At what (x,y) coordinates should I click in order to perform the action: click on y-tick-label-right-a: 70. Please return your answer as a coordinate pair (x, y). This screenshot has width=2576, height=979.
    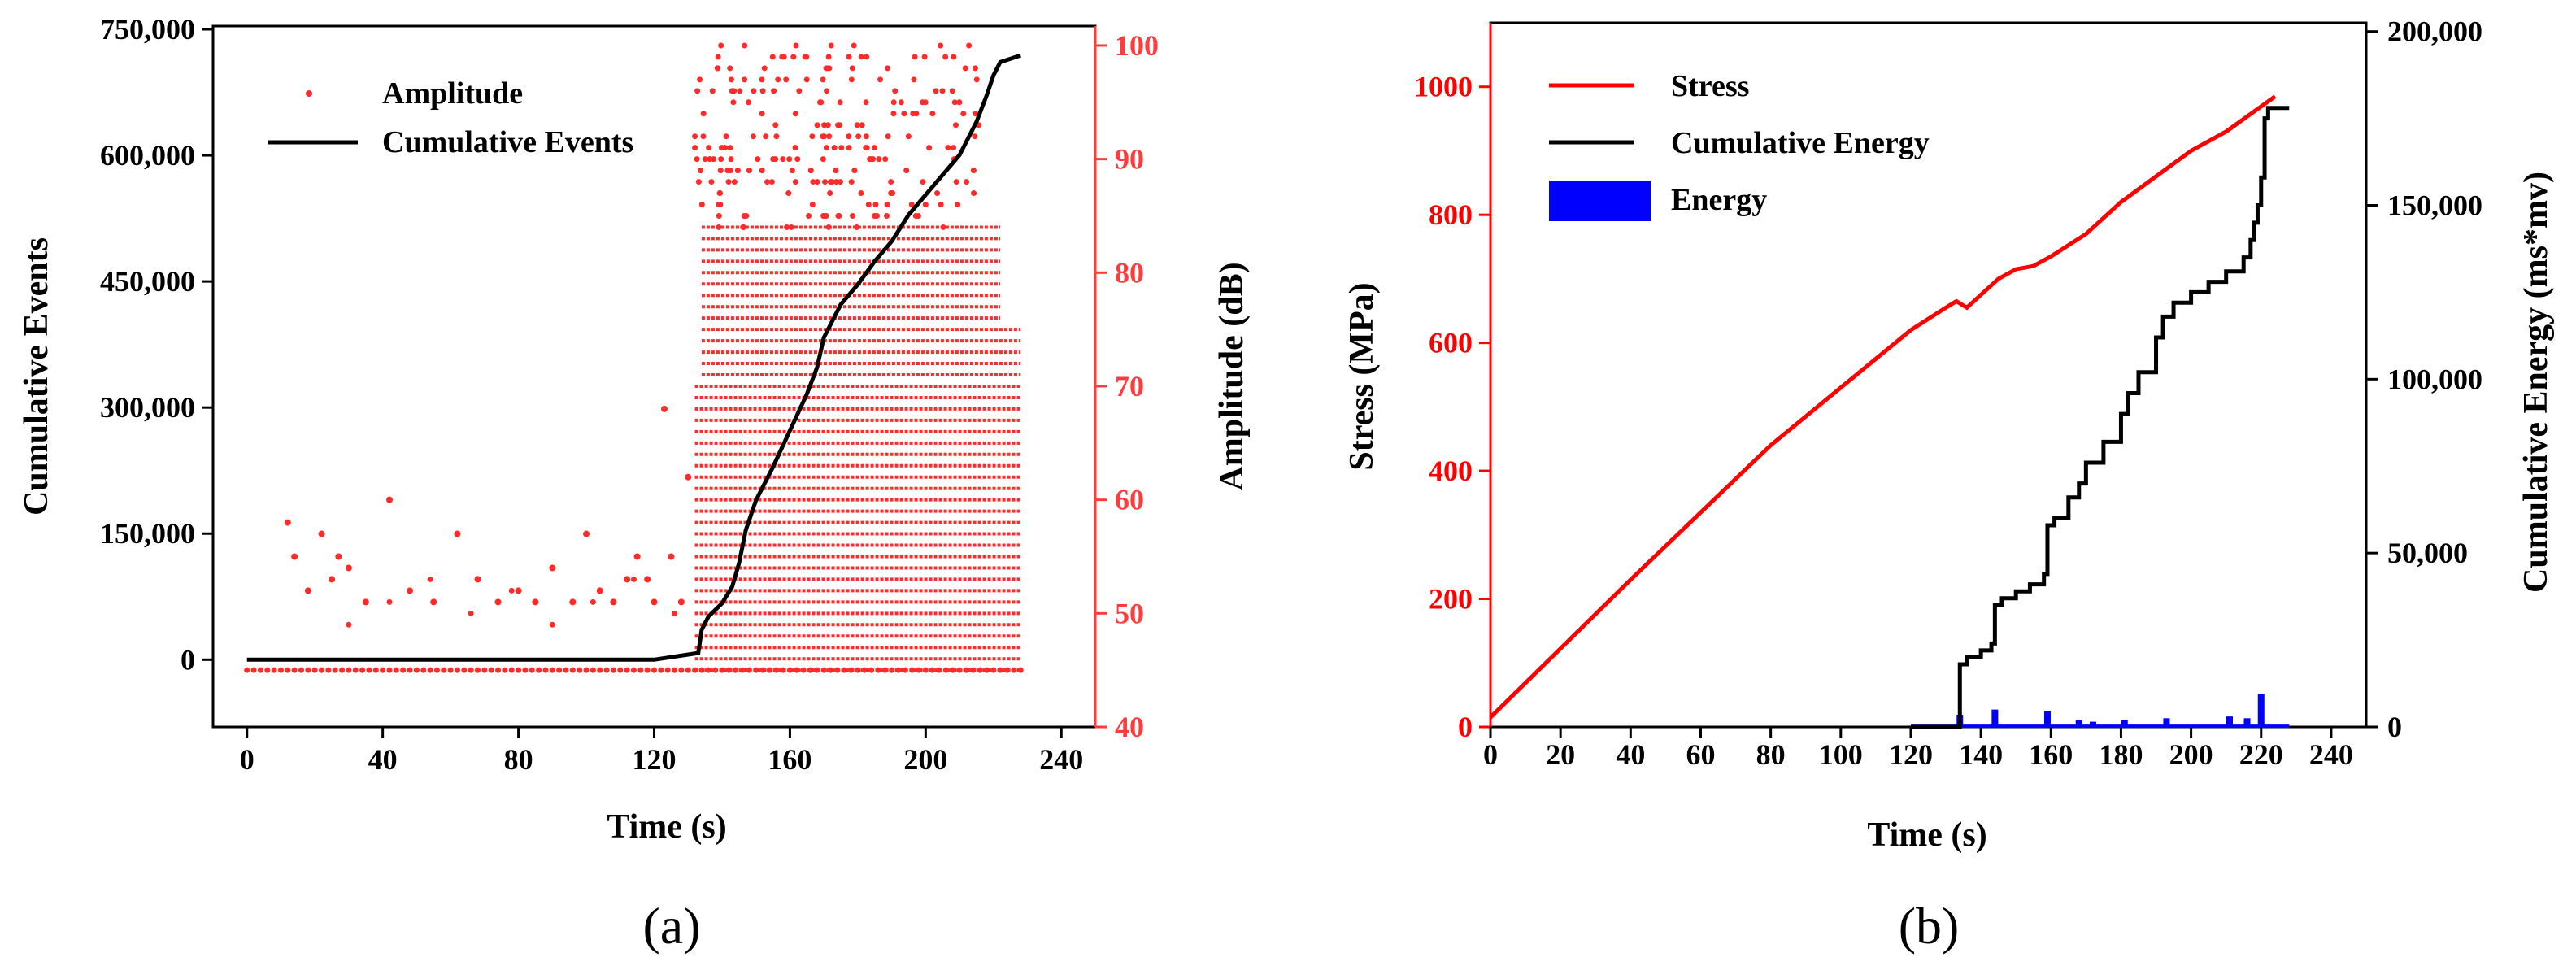
    Looking at the image, I should click on (1130, 386).